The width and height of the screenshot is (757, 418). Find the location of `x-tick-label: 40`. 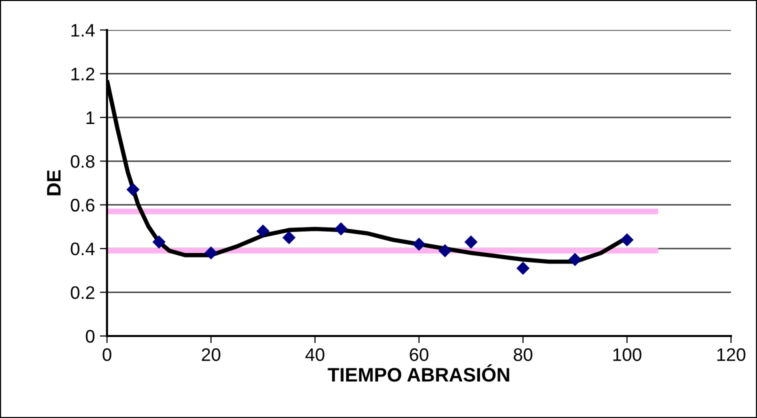

x-tick-label: 40 is located at coordinates (314, 355).